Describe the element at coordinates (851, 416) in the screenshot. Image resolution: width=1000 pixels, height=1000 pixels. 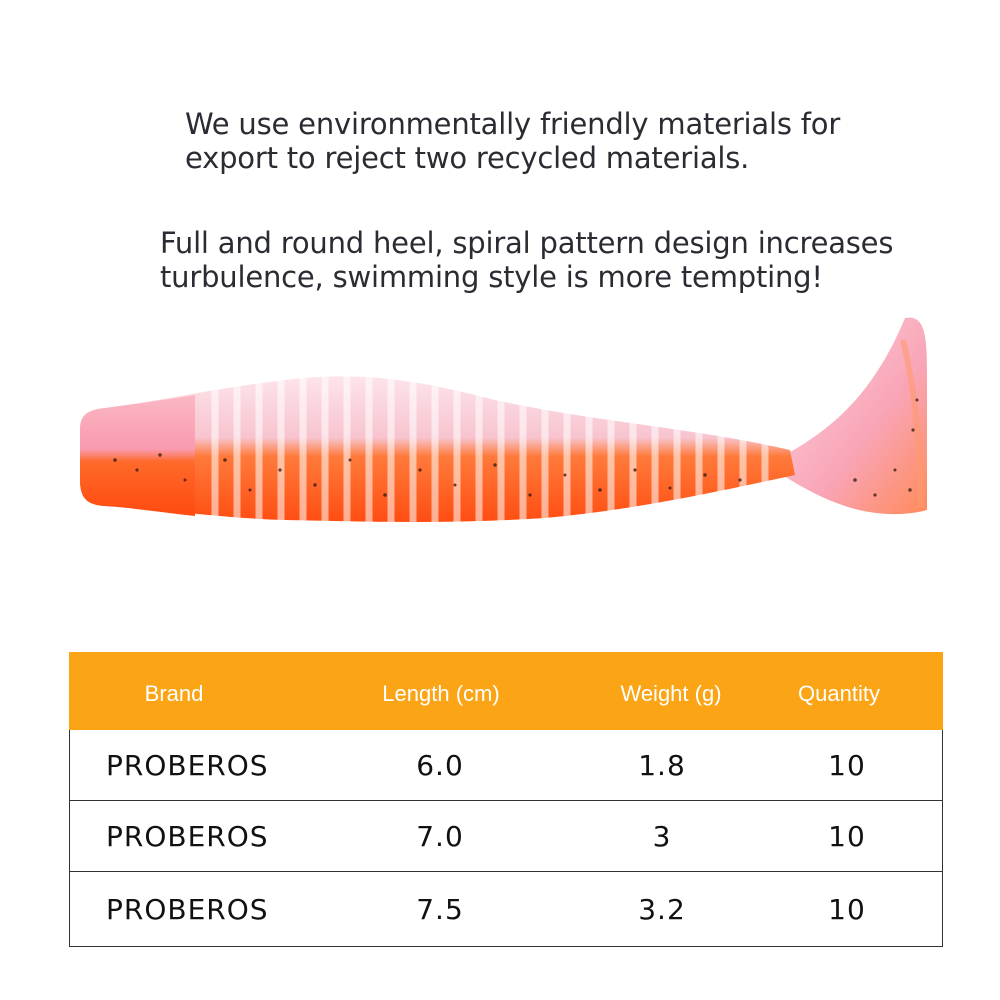
I see `lure-tail` at that location.